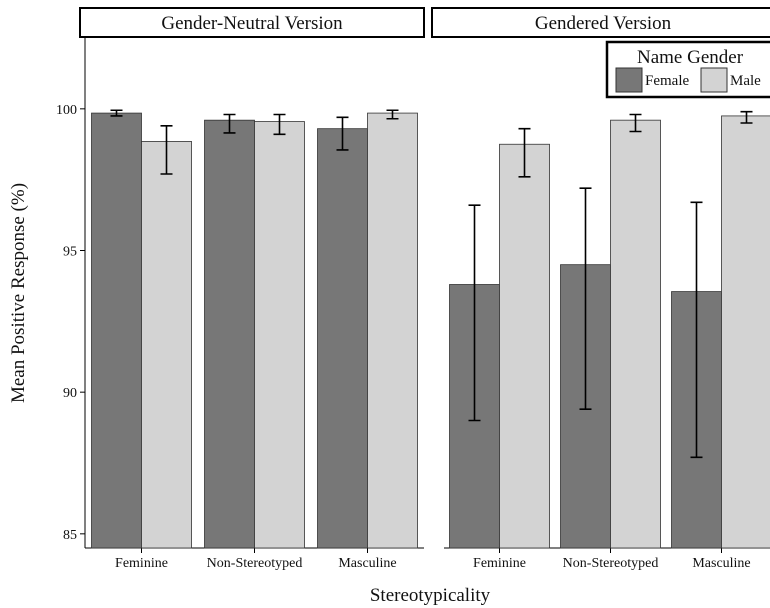  What do you see at coordinates (430, 595) in the screenshot?
I see `x-axis-title: Stereotypicality` at bounding box center [430, 595].